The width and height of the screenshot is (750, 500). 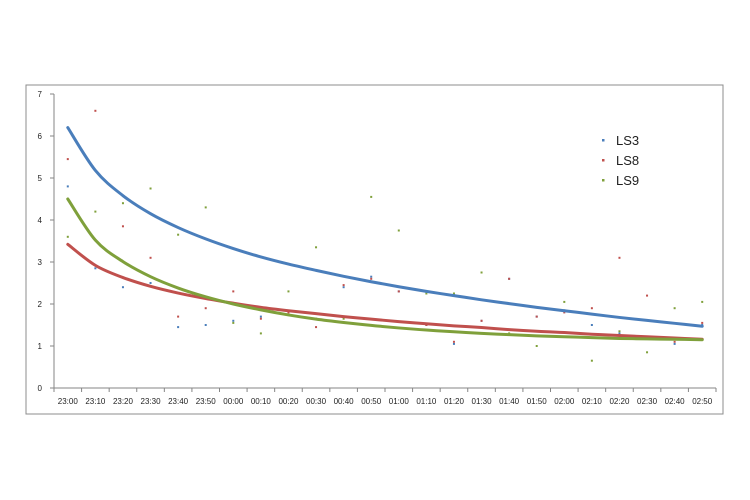 I want to click on x-tick-label: 23:10, so click(x=95, y=401).